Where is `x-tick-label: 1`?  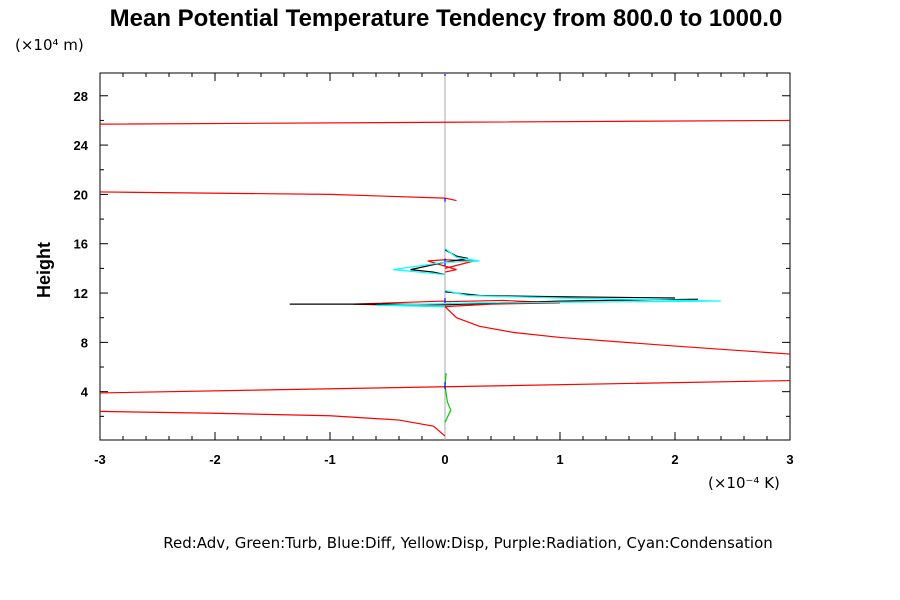
x-tick-label: 1 is located at coordinates (559, 459).